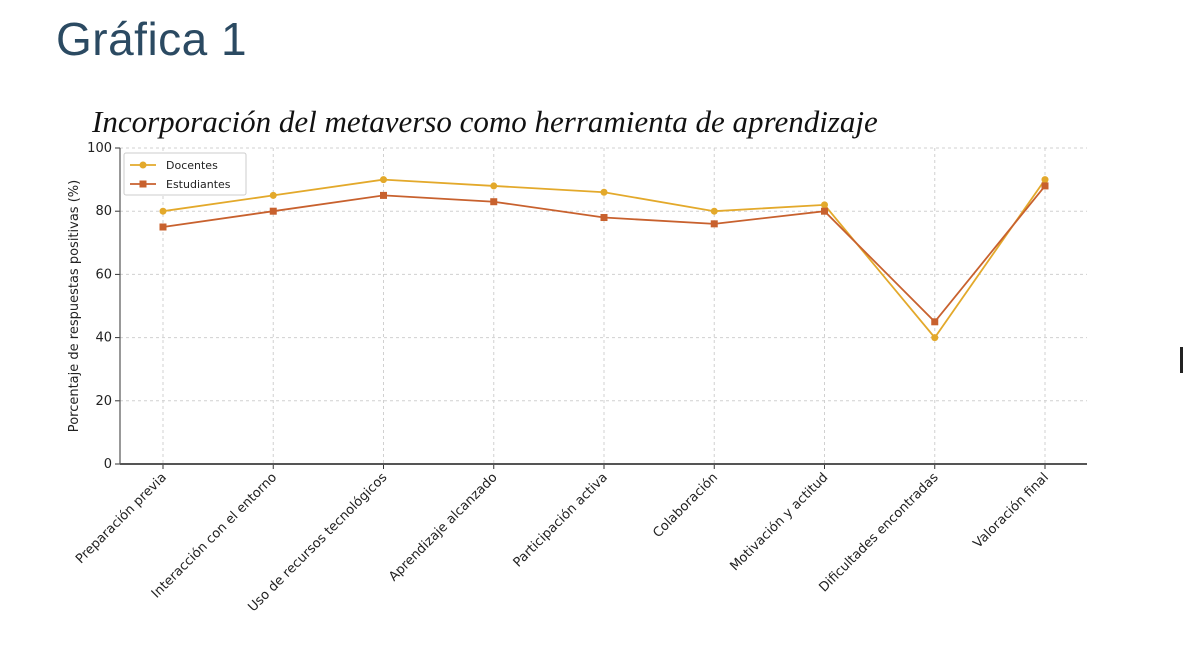 Image resolution: width=1184 pixels, height=652 pixels. What do you see at coordinates (192, 165) in the screenshot?
I see `legend-label-docentes: Docentes` at bounding box center [192, 165].